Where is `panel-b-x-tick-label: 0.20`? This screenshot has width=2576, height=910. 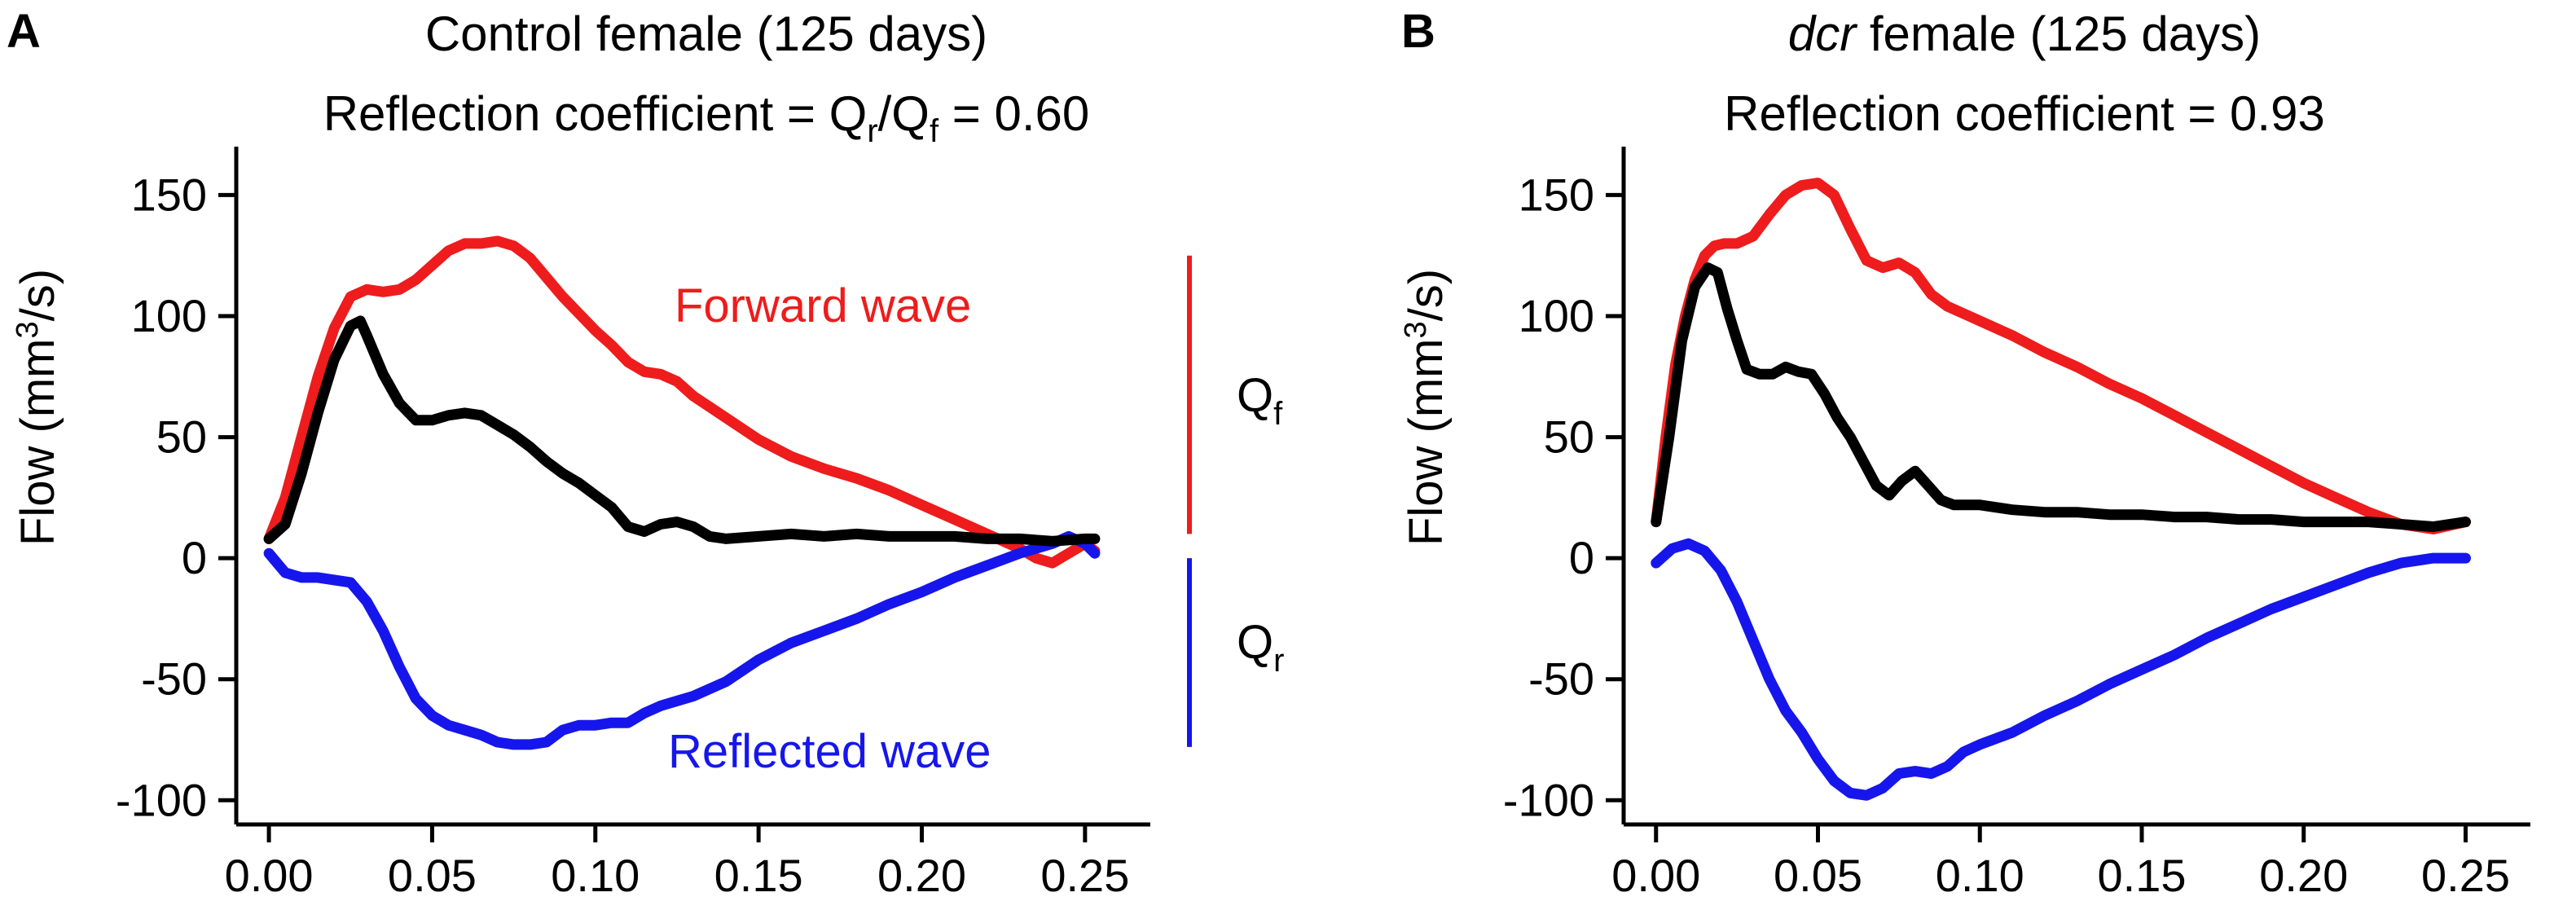
panel-b-x-tick-label: 0.20 is located at coordinates (2303, 876).